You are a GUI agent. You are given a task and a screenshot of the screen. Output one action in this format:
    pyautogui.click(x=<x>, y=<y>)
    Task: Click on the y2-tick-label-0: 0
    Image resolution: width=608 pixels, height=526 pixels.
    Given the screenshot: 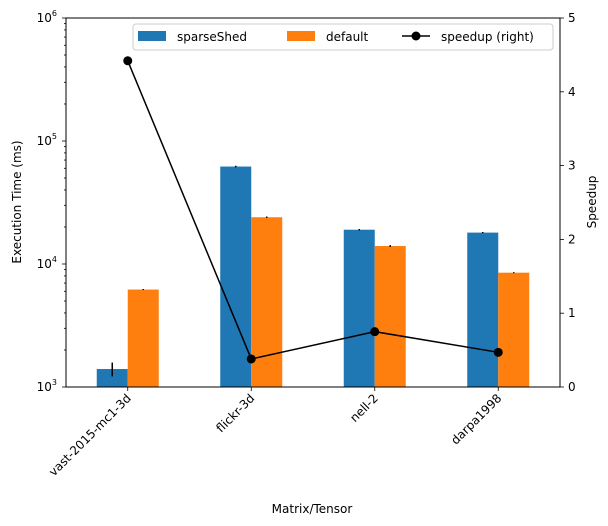 What is the action you would take?
    pyautogui.click(x=572, y=387)
    